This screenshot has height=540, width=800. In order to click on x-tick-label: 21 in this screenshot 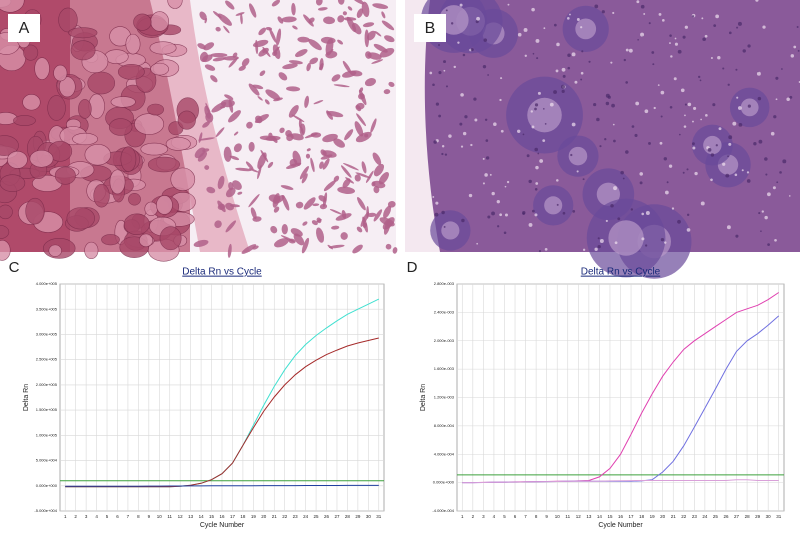, I will do `click(674, 516)`.